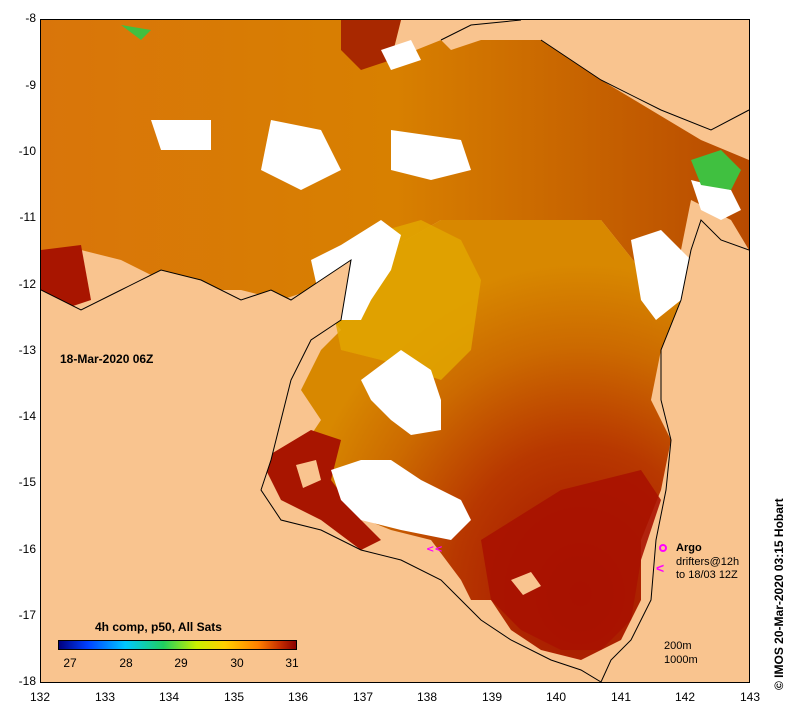  I want to click on legend-drifters: drifters@12h, so click(708, 562).